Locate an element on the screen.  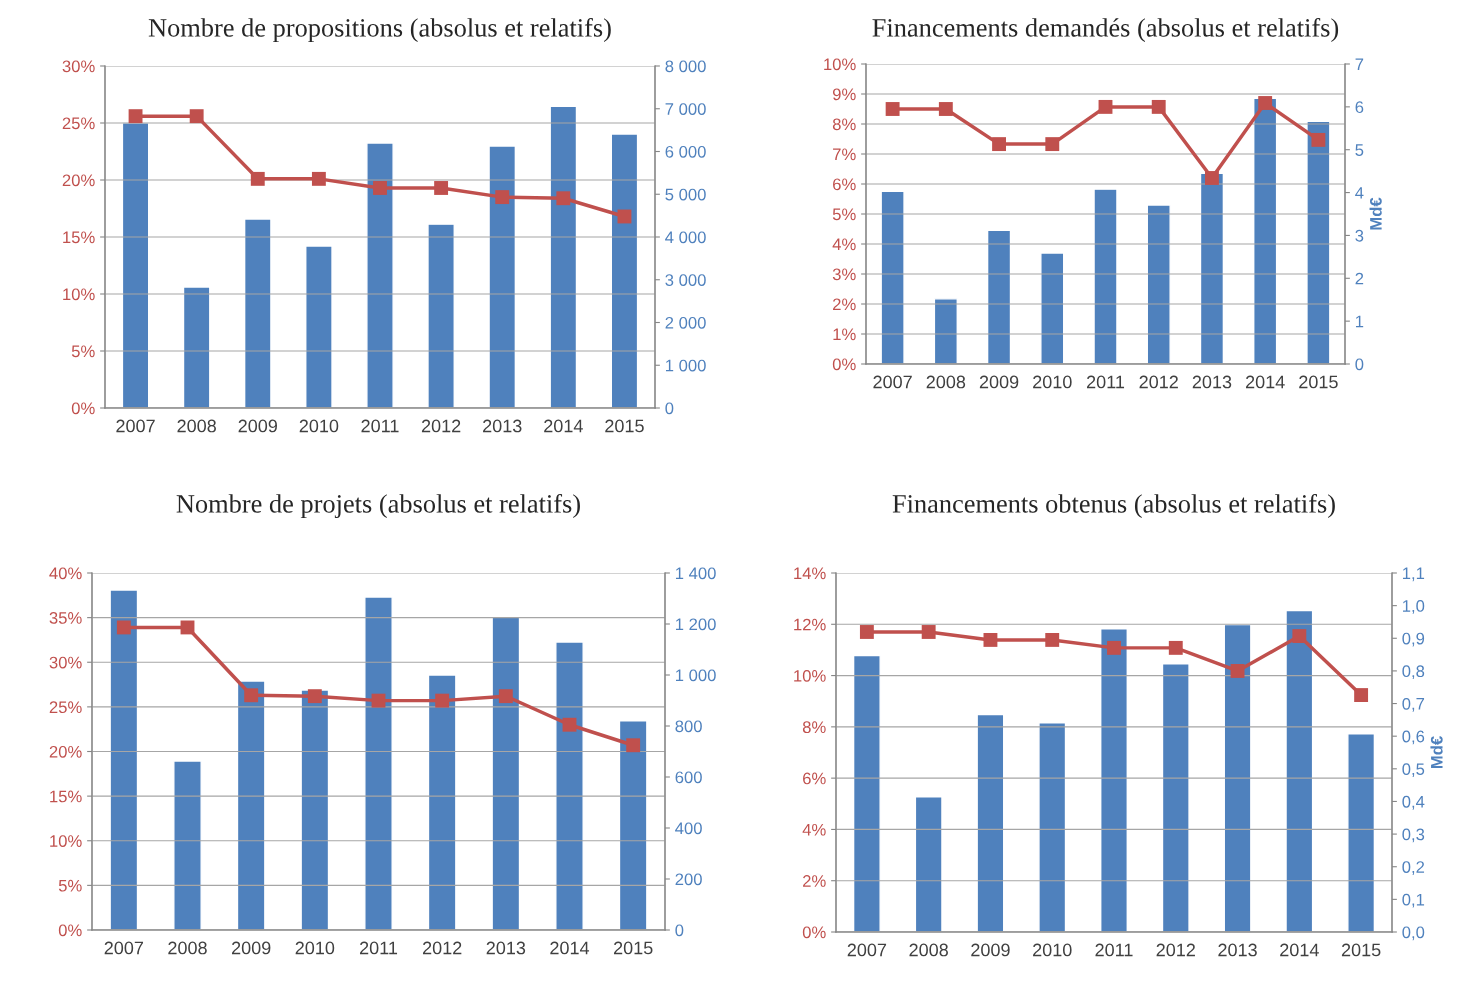
chart-title: Nombre de projets (absolus et relatifs) is located at coordinates (378, 506).